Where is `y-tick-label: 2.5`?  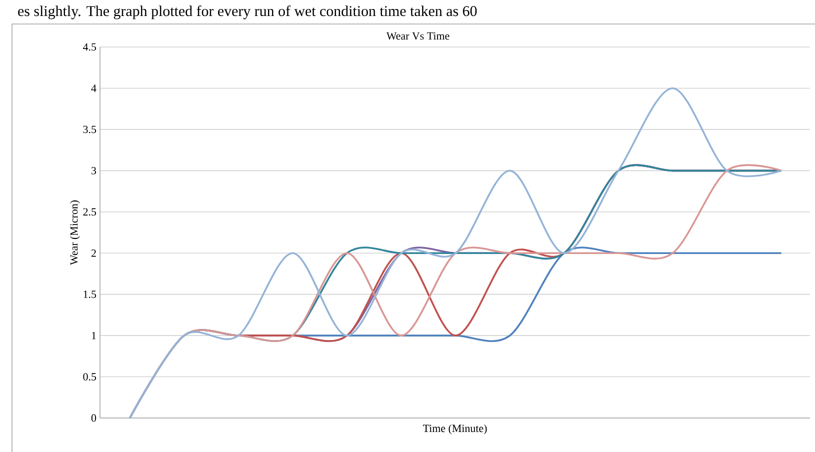
y-tick-label: 2.5 is located at coordinates (89, 212).